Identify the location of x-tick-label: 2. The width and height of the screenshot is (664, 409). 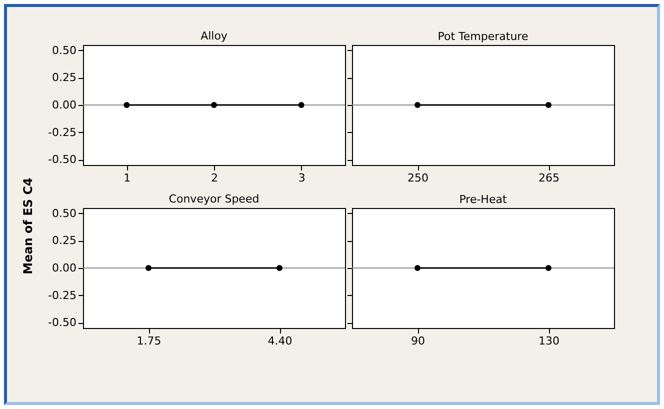
(214, 178).